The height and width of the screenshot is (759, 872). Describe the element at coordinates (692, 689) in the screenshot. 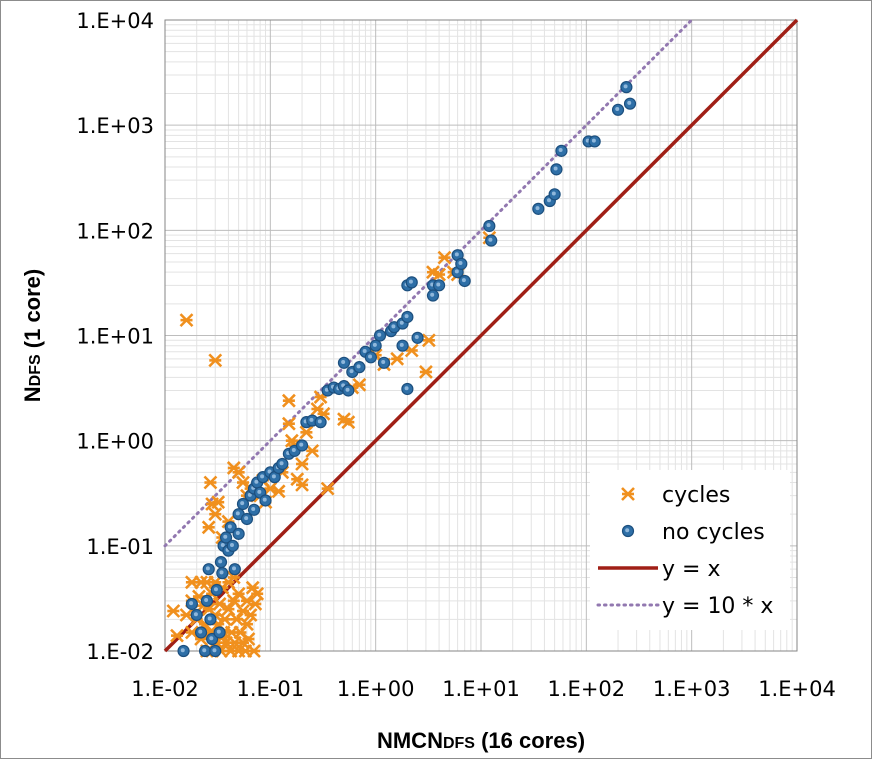

I see `x-tick-label: 1.E+03` at that location.